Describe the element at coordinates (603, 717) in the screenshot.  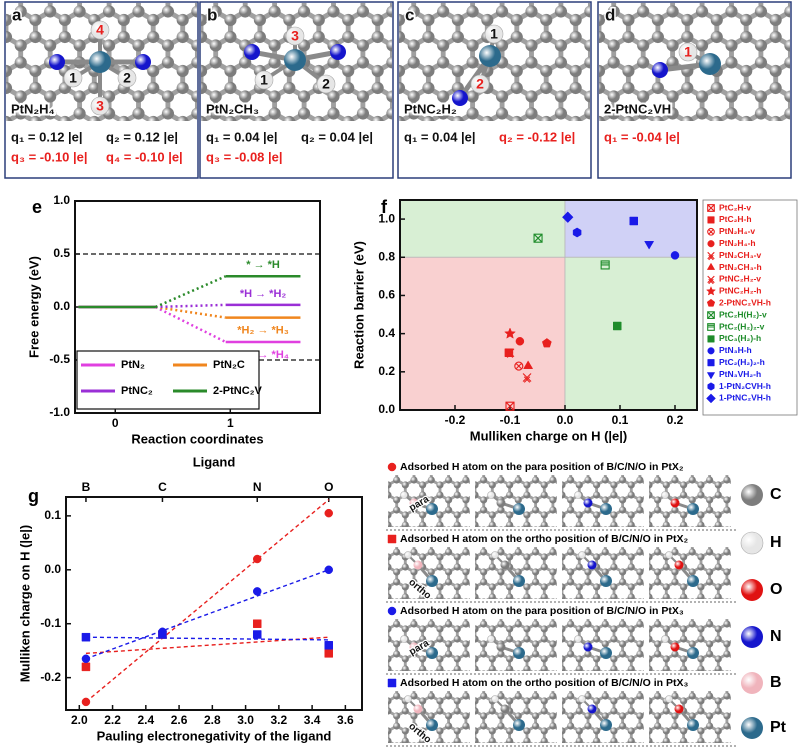
I see `structure` at that location.